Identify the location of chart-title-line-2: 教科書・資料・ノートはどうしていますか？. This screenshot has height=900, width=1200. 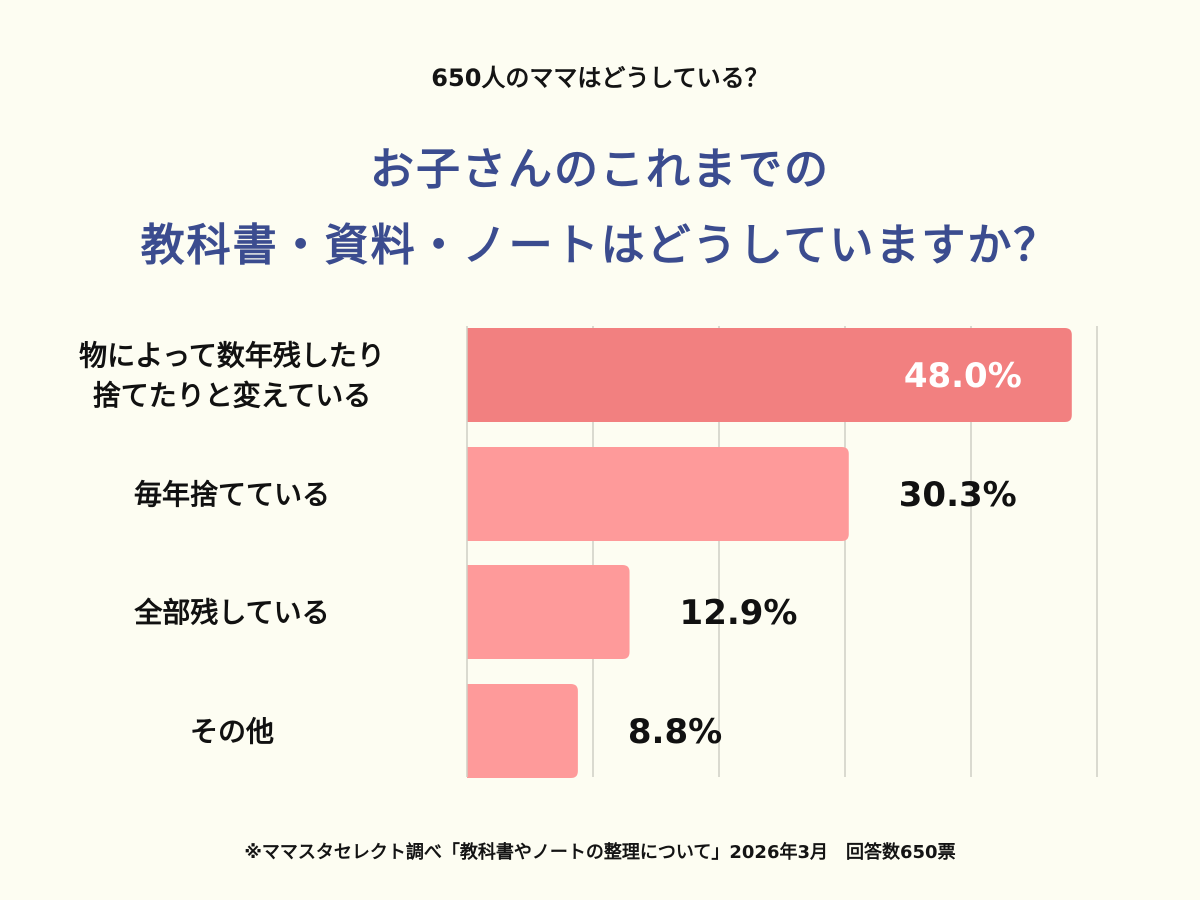
(600, 245).